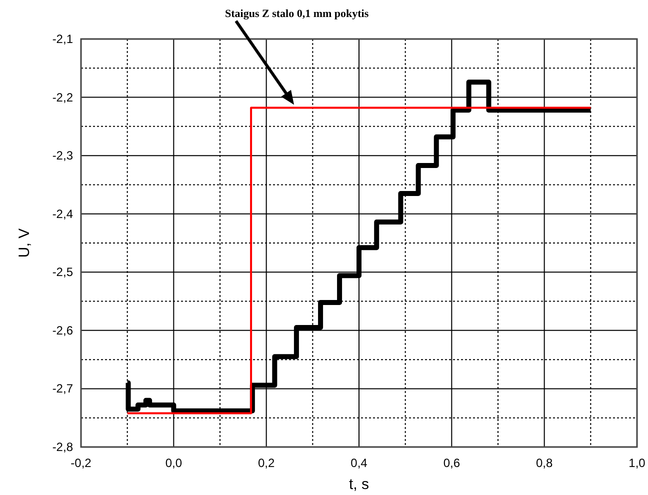 This screenshot has width=648, height=495. Describe the element at coordinates (359, 484) in the screenshot. I see `x-axis-title: t, s` at that location.